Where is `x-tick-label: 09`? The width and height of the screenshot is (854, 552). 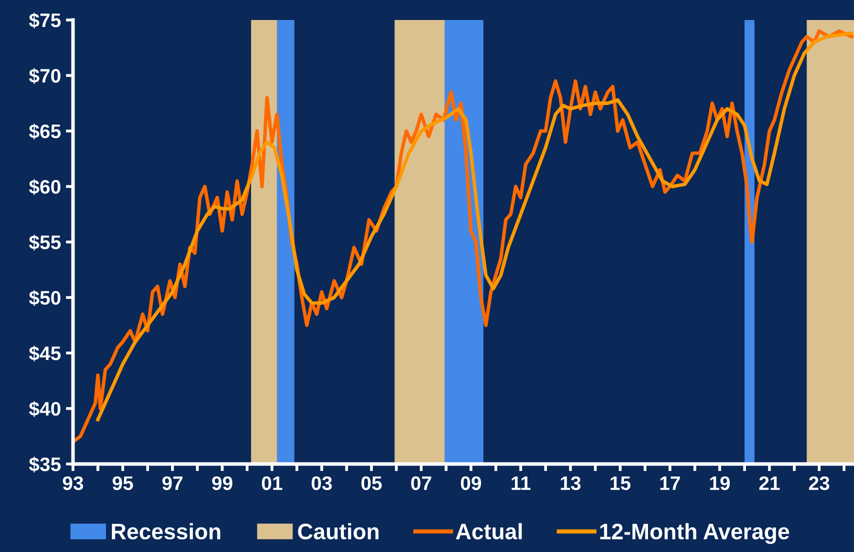
x-tick-label: 09 is located at coordinates (471, 483).